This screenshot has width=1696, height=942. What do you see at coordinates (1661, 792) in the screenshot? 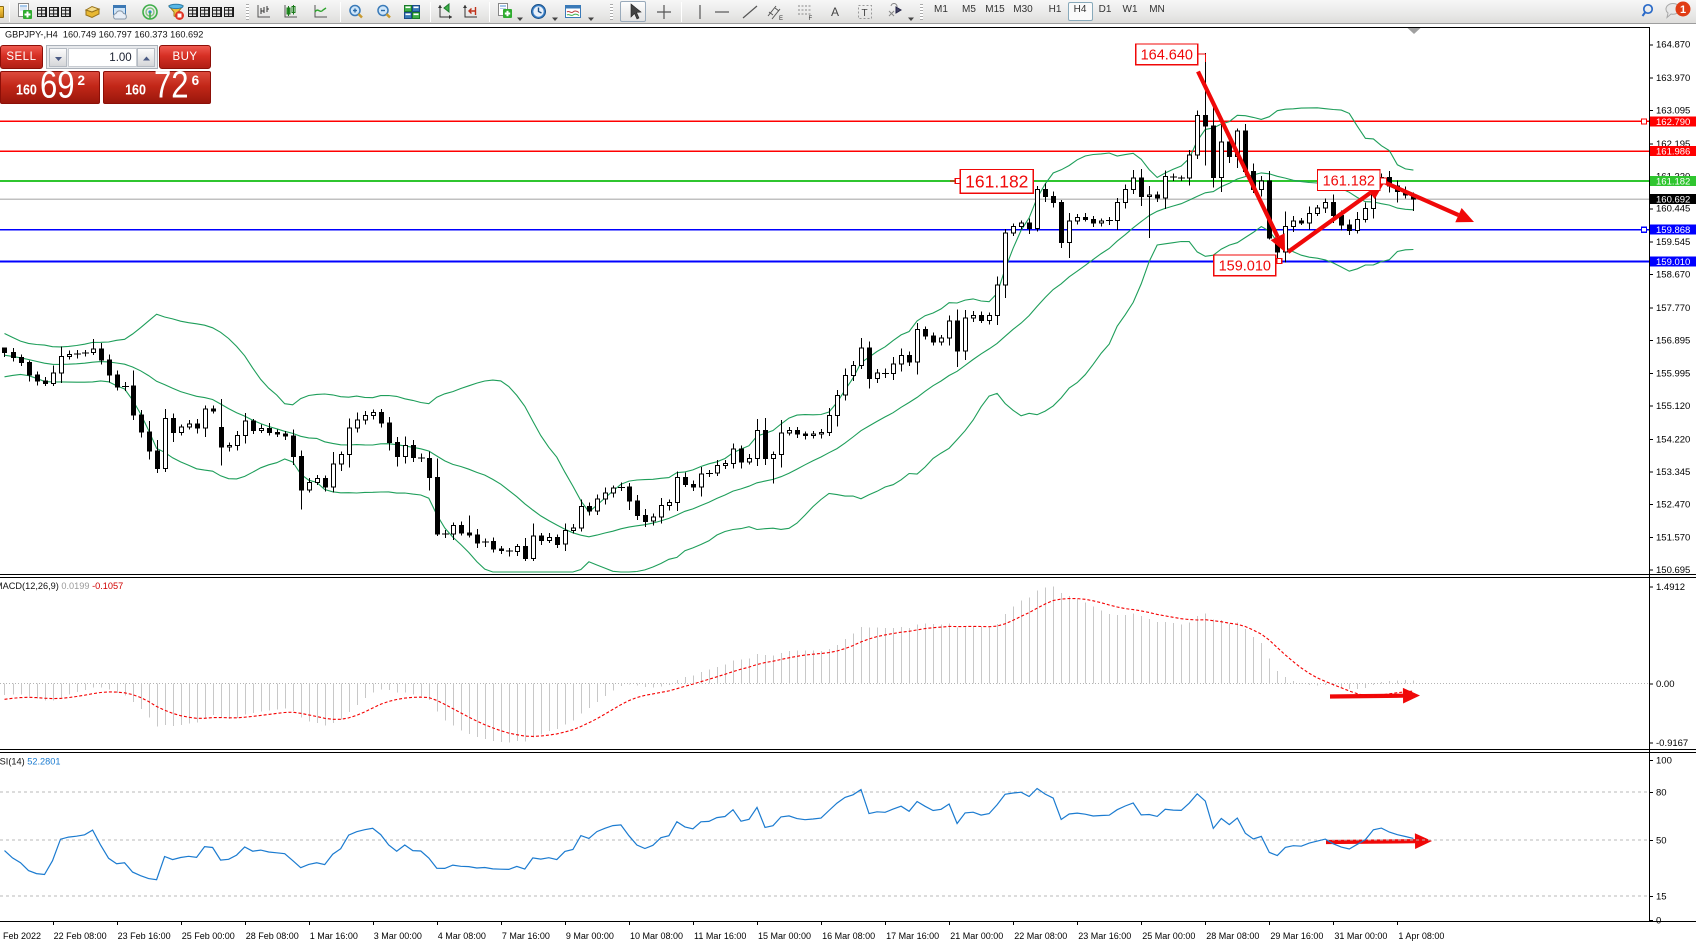
I see `svg-text: 80` at bounding box center [1661, 792].